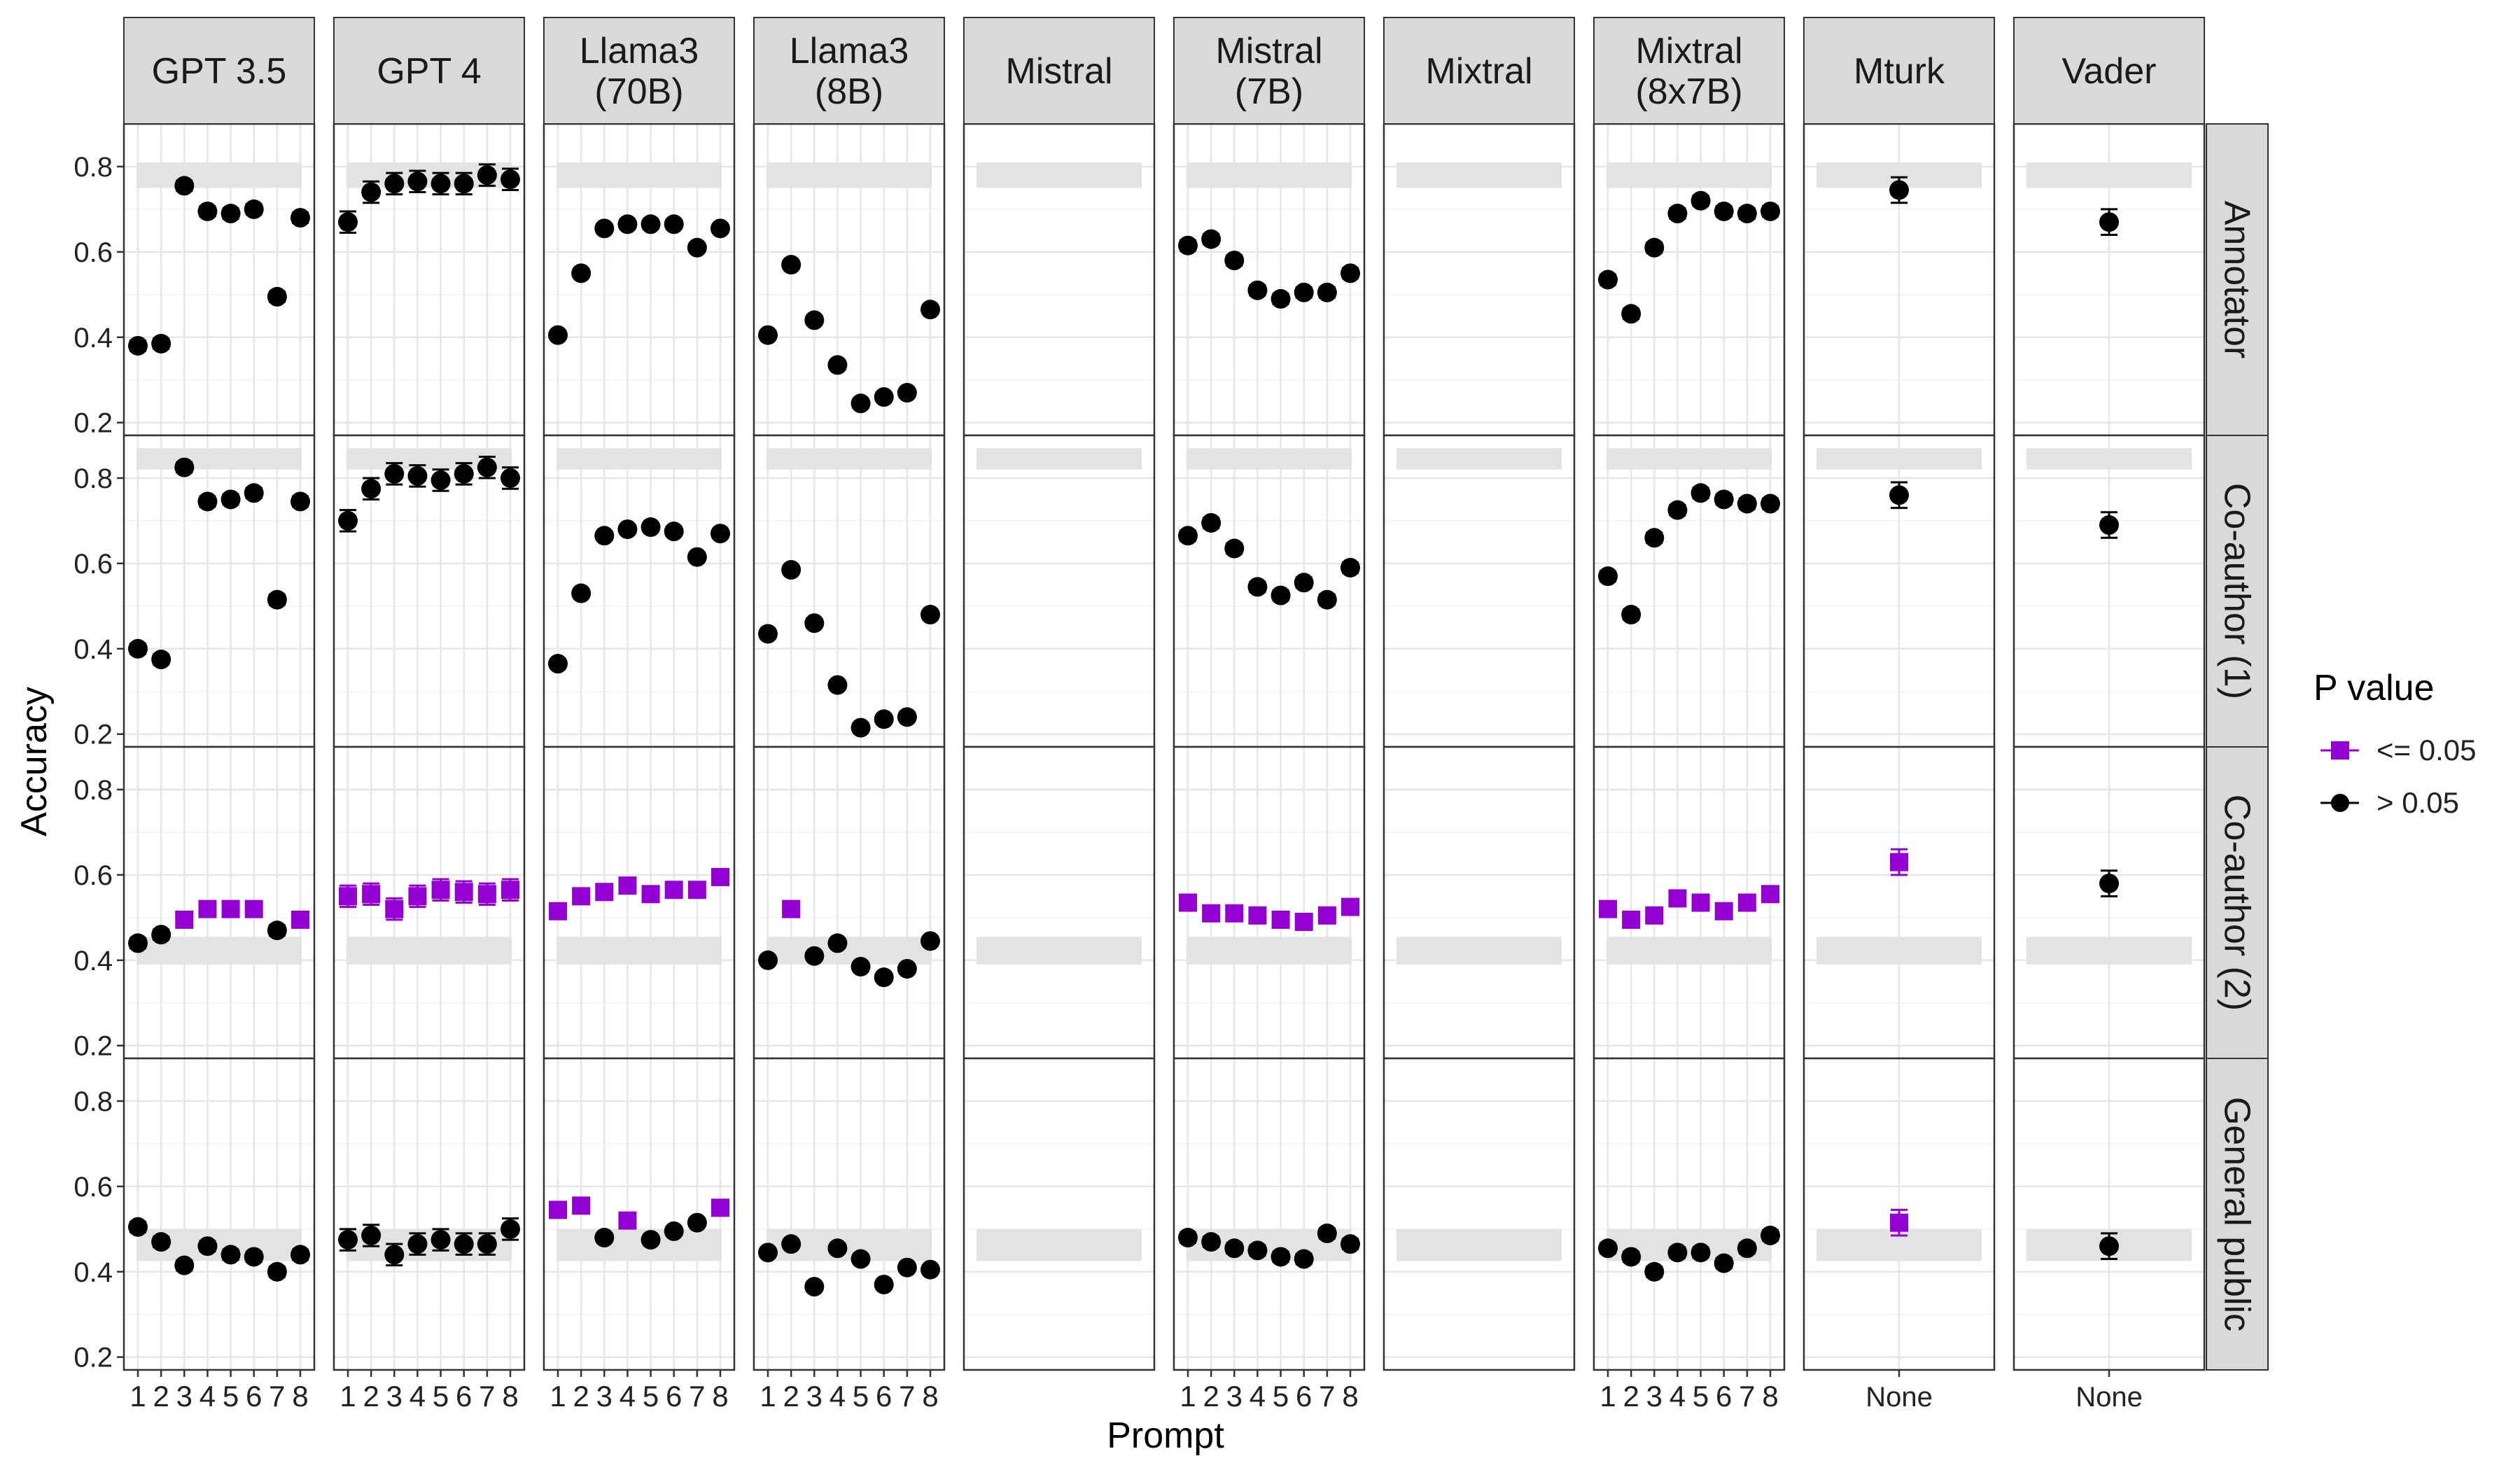  What do you see at coordinates (1688, 51) in the screenshot?
I see `column-strip-label-line: Mixtral` at bounding box center [1688, 51].